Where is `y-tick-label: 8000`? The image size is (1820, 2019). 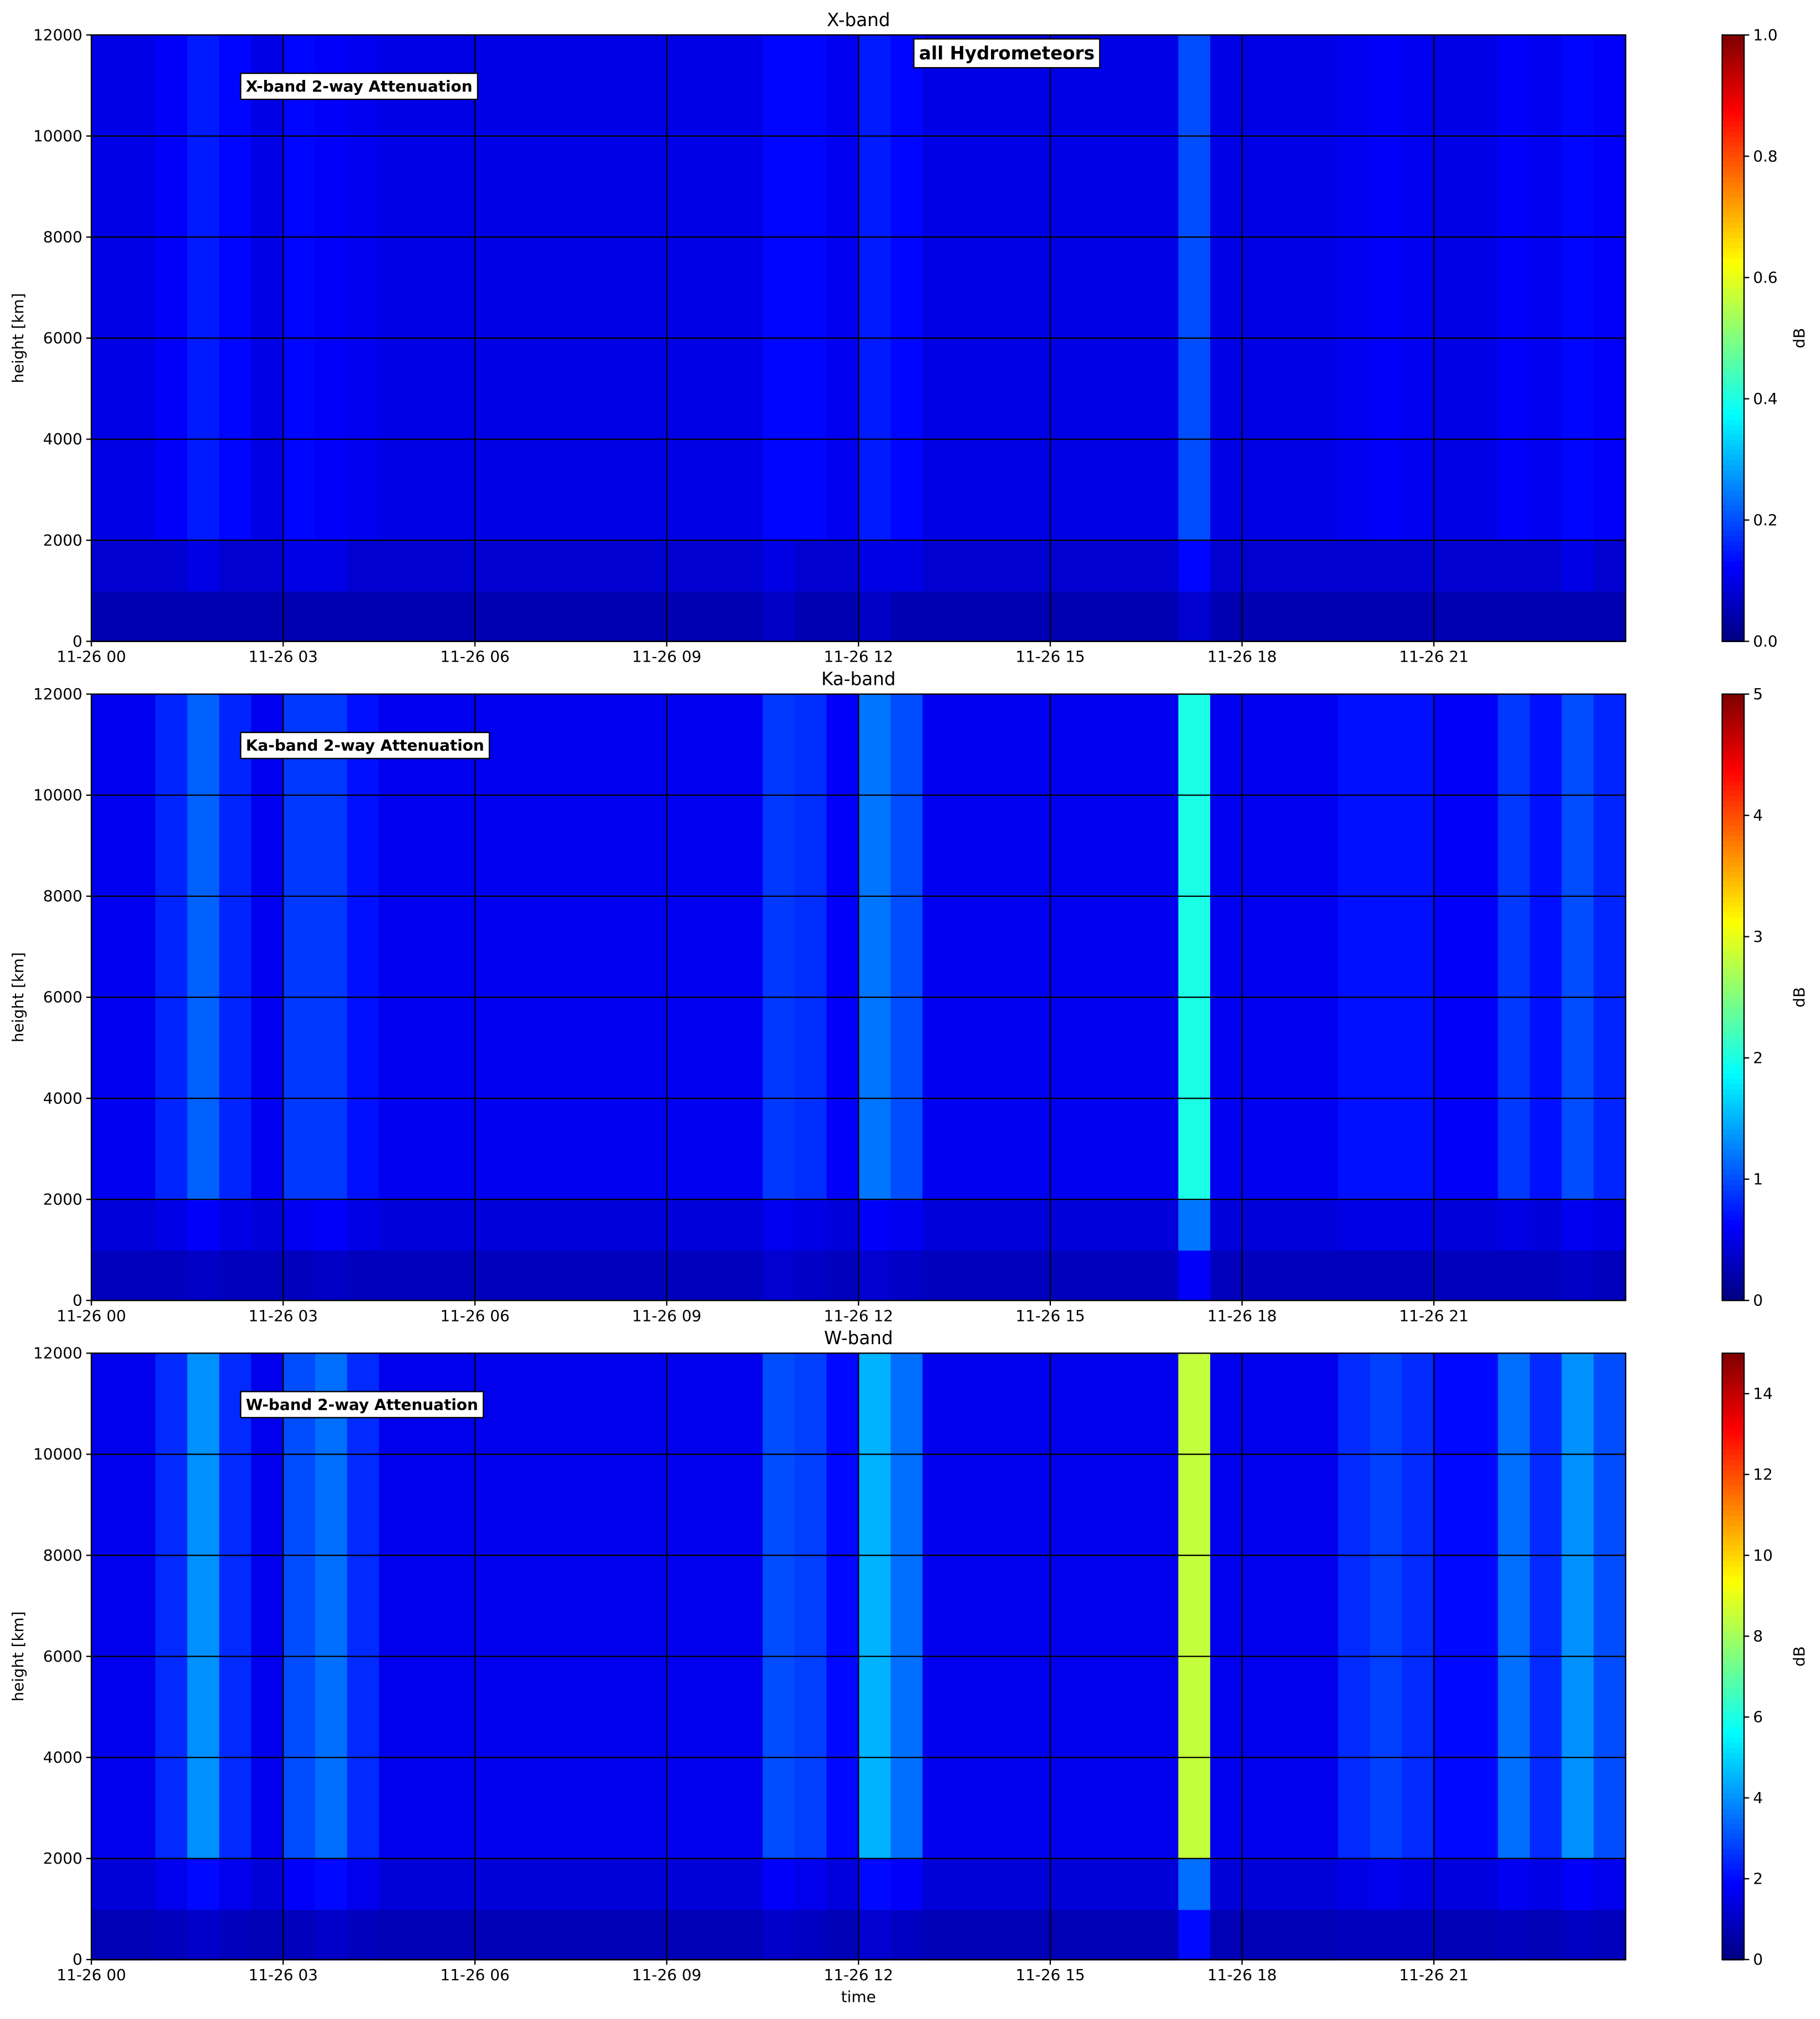
y-tick-label: 8000 is located at coordinates (63, 237).